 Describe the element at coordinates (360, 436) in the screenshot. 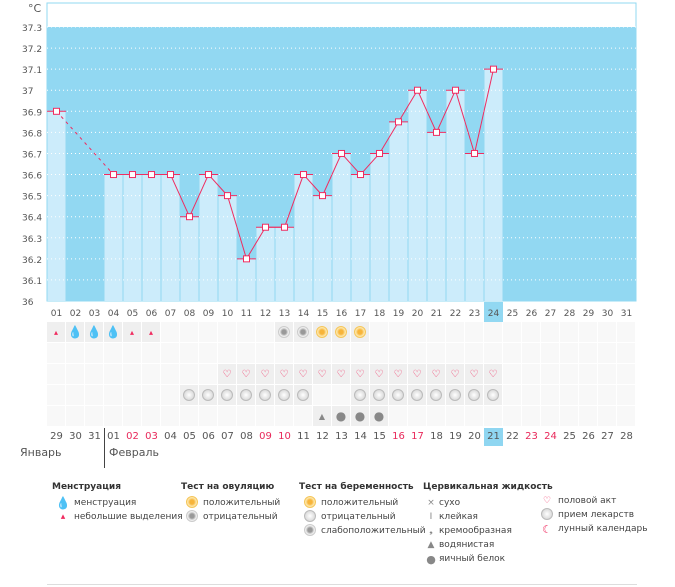

I see `calendar-date: 14` at that location.